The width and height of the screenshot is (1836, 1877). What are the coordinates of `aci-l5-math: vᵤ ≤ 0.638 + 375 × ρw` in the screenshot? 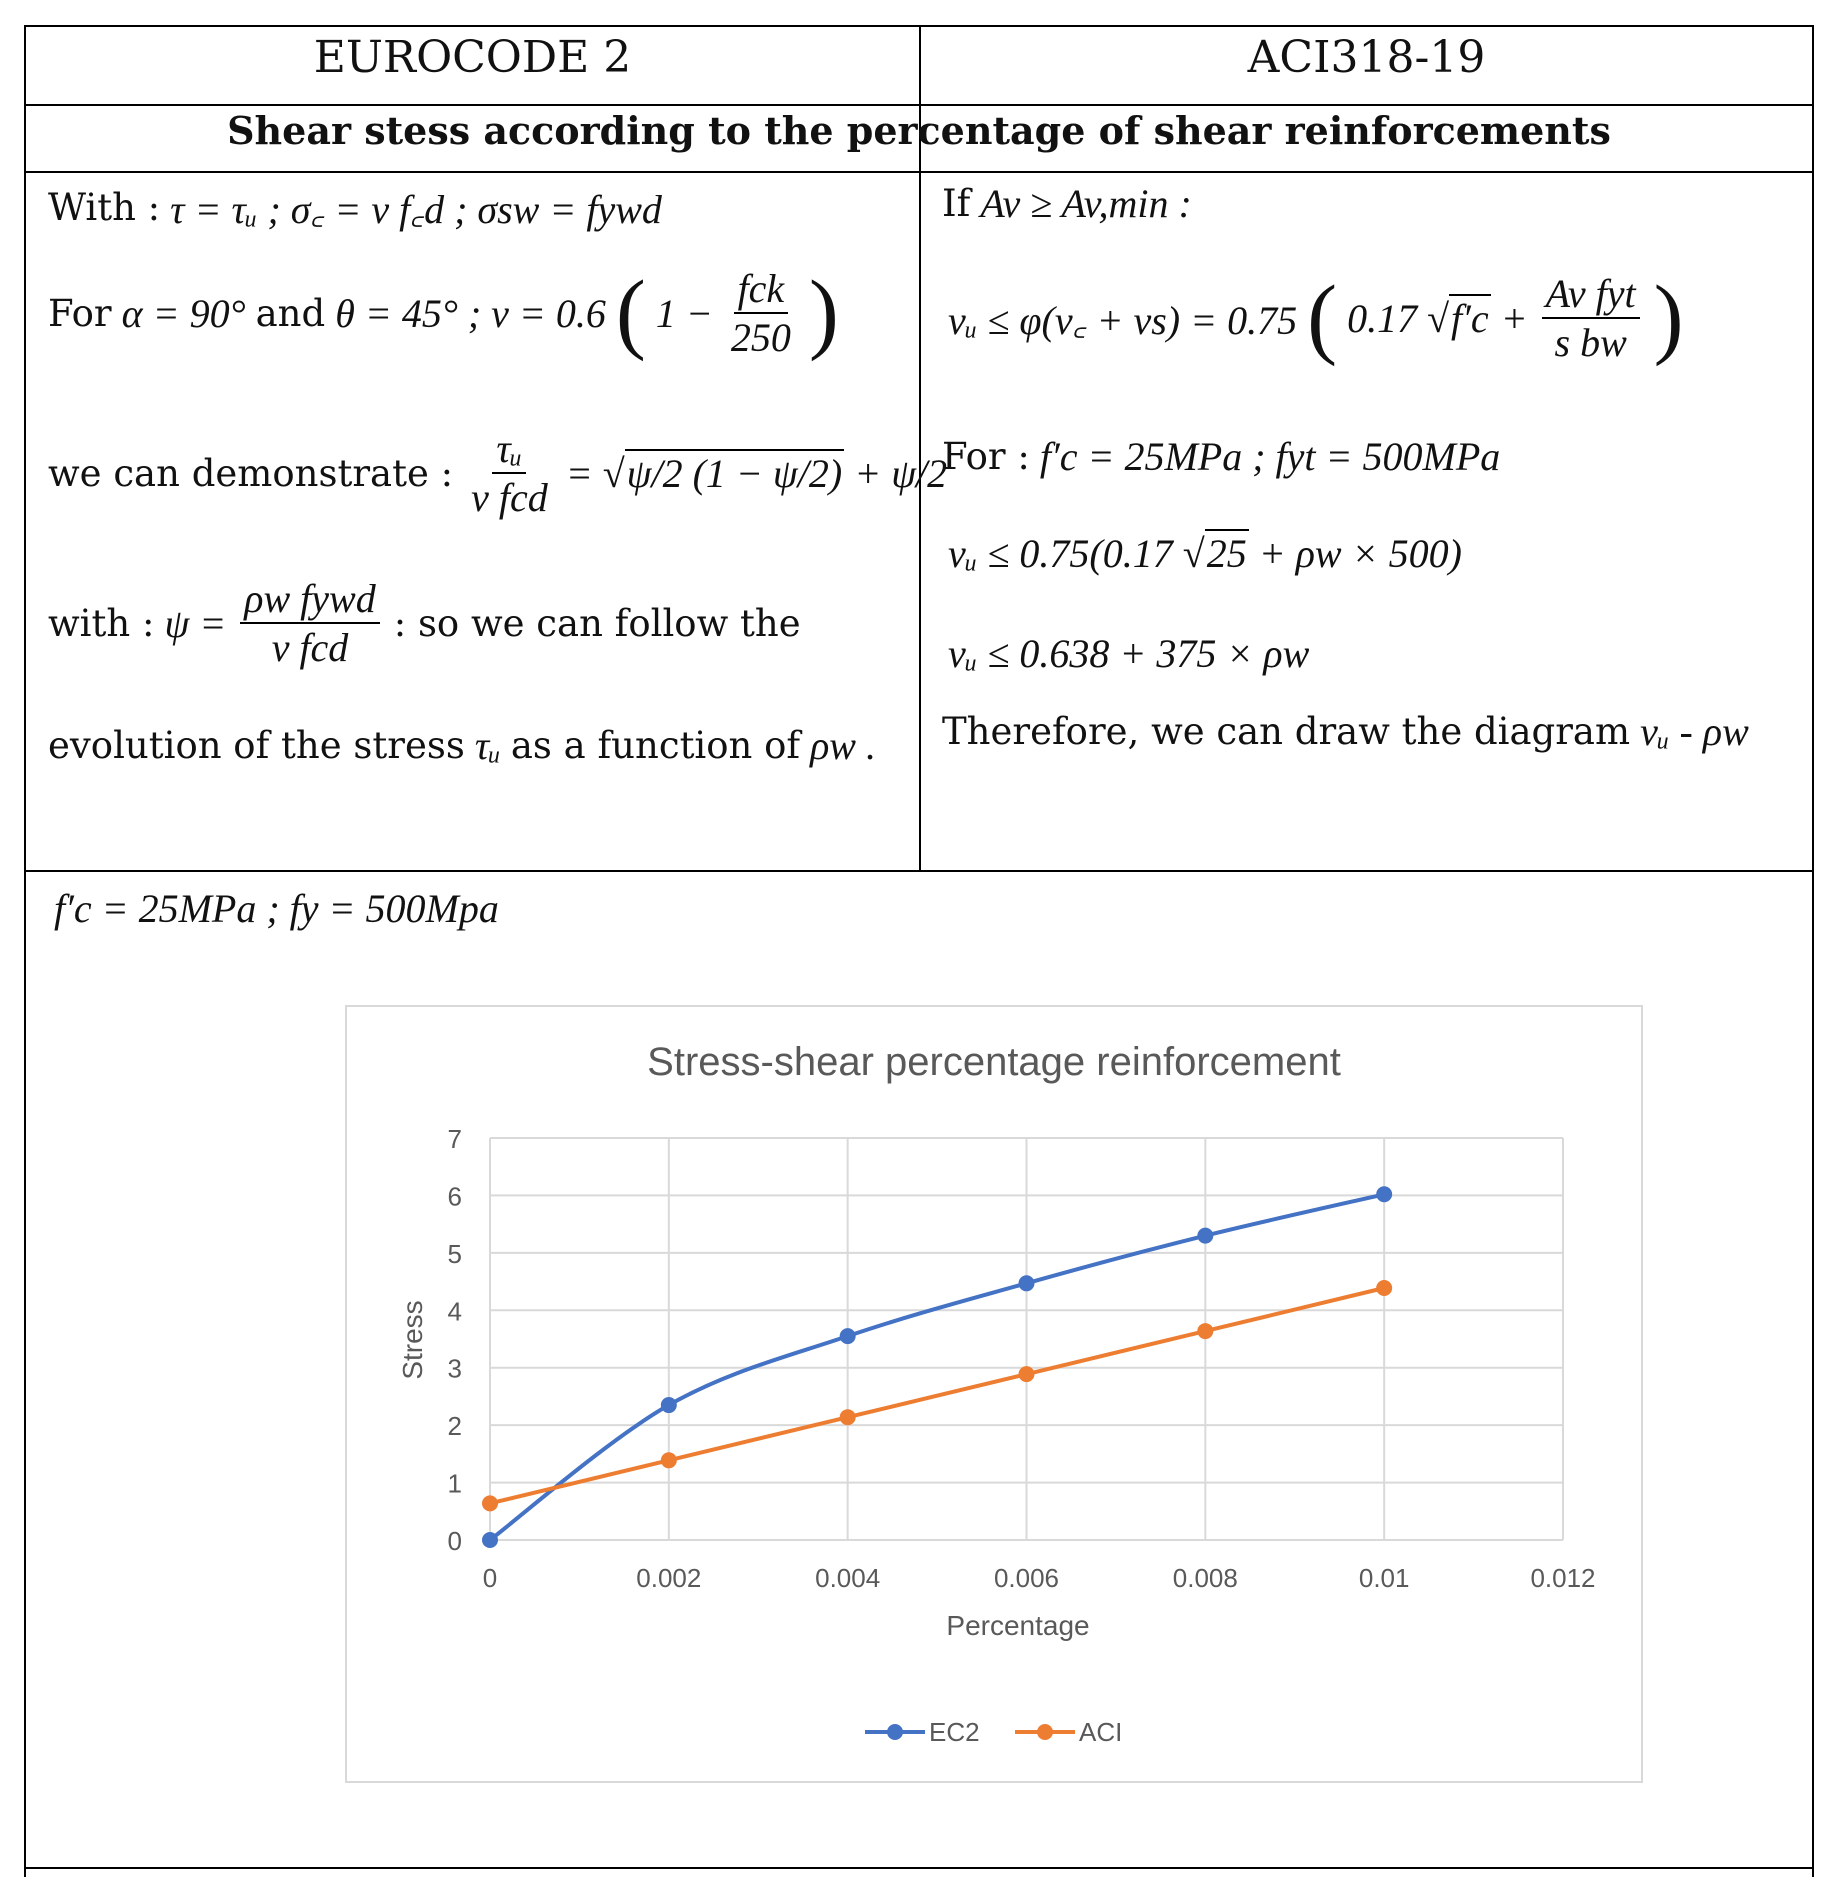 It's located at (1129, 653).